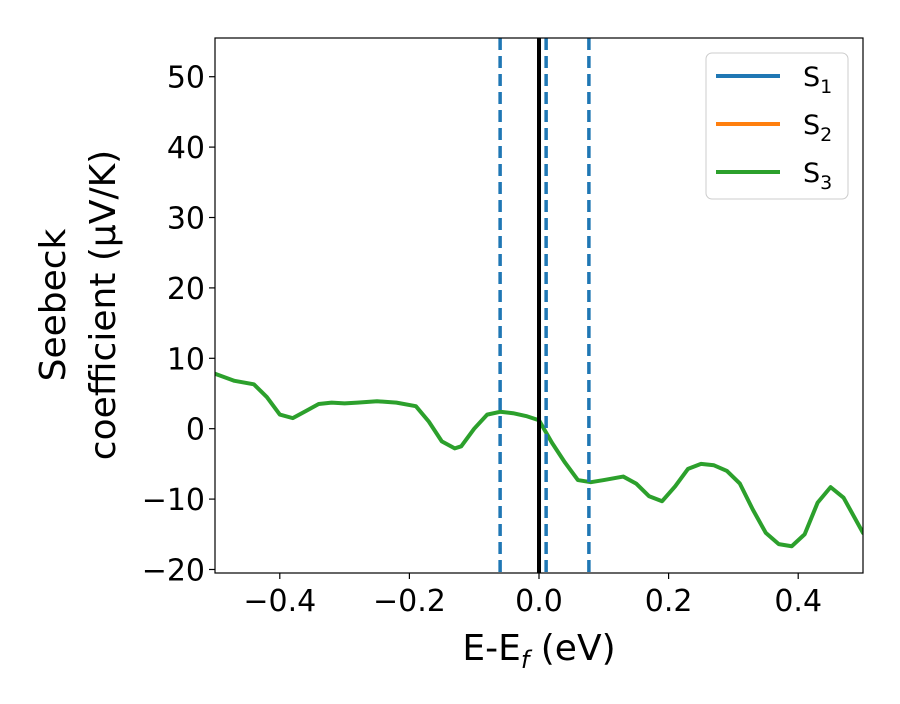  Describe the element at coordinates (173, 500) in the screenshot. I see `y-tick-label: −10` at that location.